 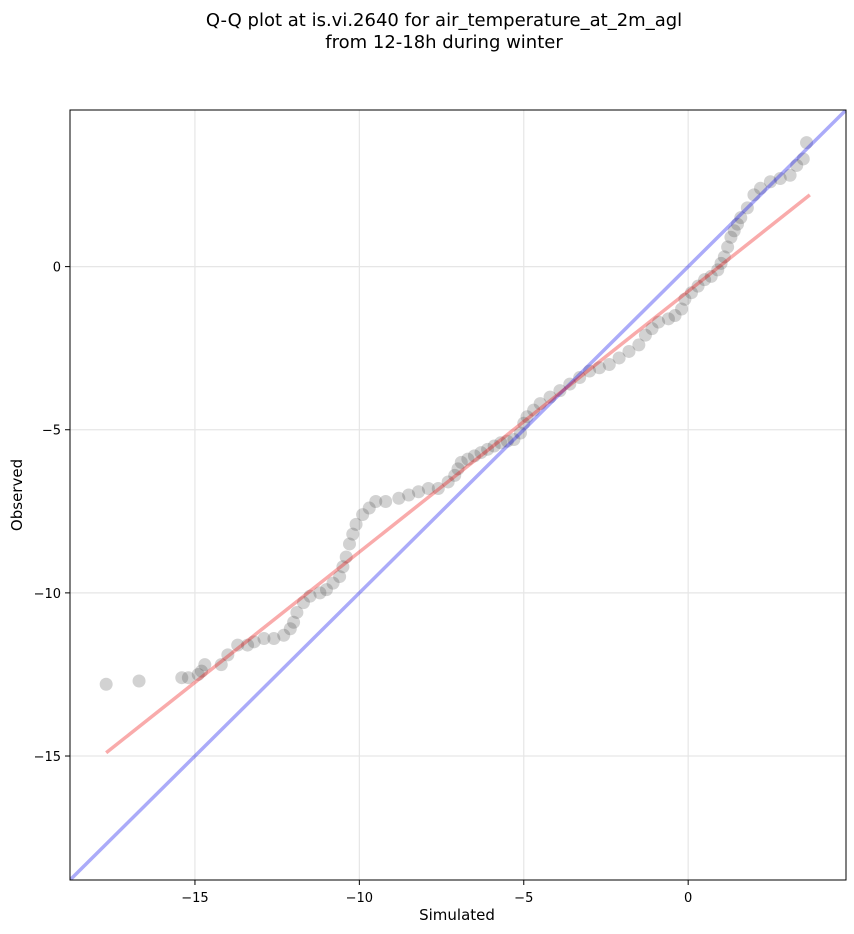 I want to click on x-tick-label: −10, so click(x=359, y=898).